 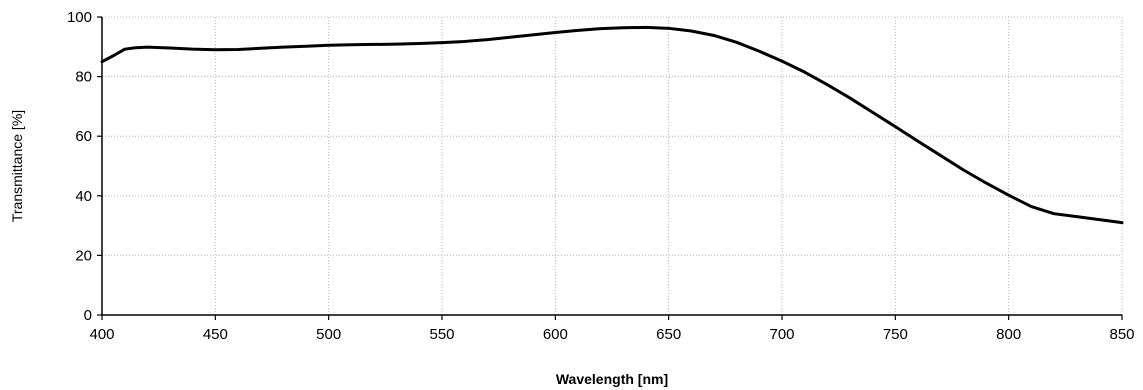 I want to click on y-tick-label: 80, so click(x=83, y=77).